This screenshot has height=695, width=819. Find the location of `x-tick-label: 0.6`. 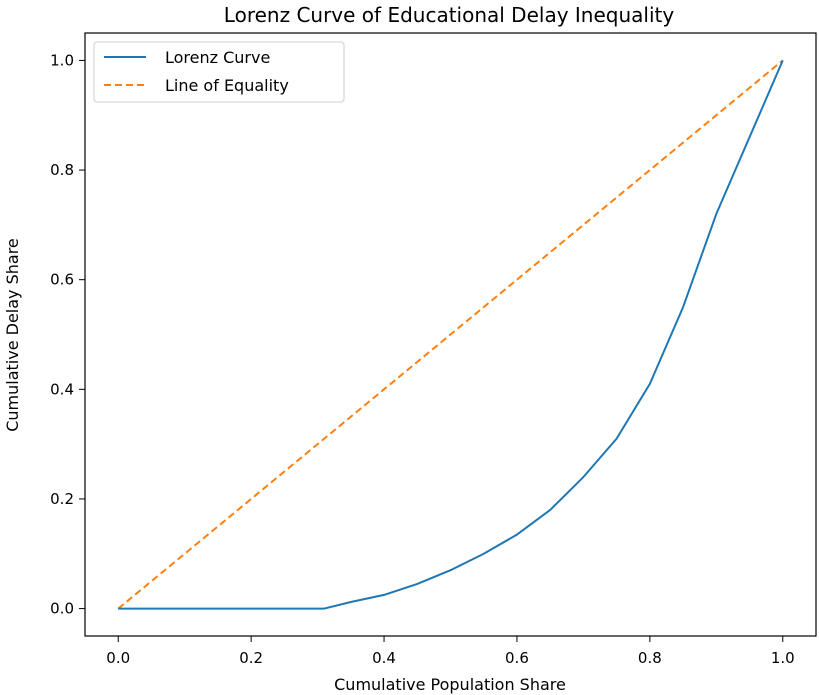

x-tick-label: 0.6 is located at coordinates (517, 658).